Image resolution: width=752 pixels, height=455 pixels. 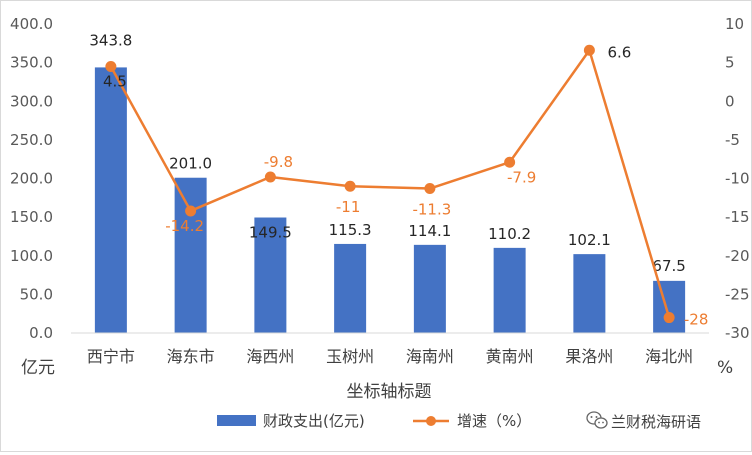 What do you see at coordinates (589, 356) in the screenshot?
I see `category-label: 果洛州` at bounding box center [589, 356].